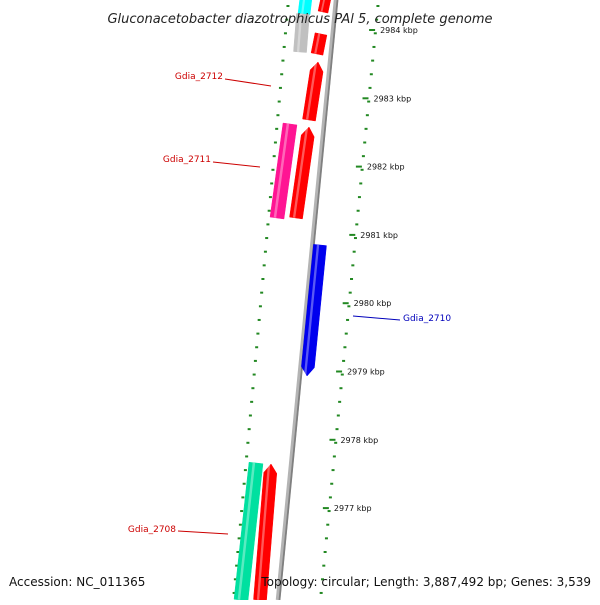 The width and height of the screenshot is (600, 605). What do you see at coordinates (187, 160) in the screenshot?
I see `gene-label-gdia-2711: Gdia_2711` at bounding box center [187, 160].